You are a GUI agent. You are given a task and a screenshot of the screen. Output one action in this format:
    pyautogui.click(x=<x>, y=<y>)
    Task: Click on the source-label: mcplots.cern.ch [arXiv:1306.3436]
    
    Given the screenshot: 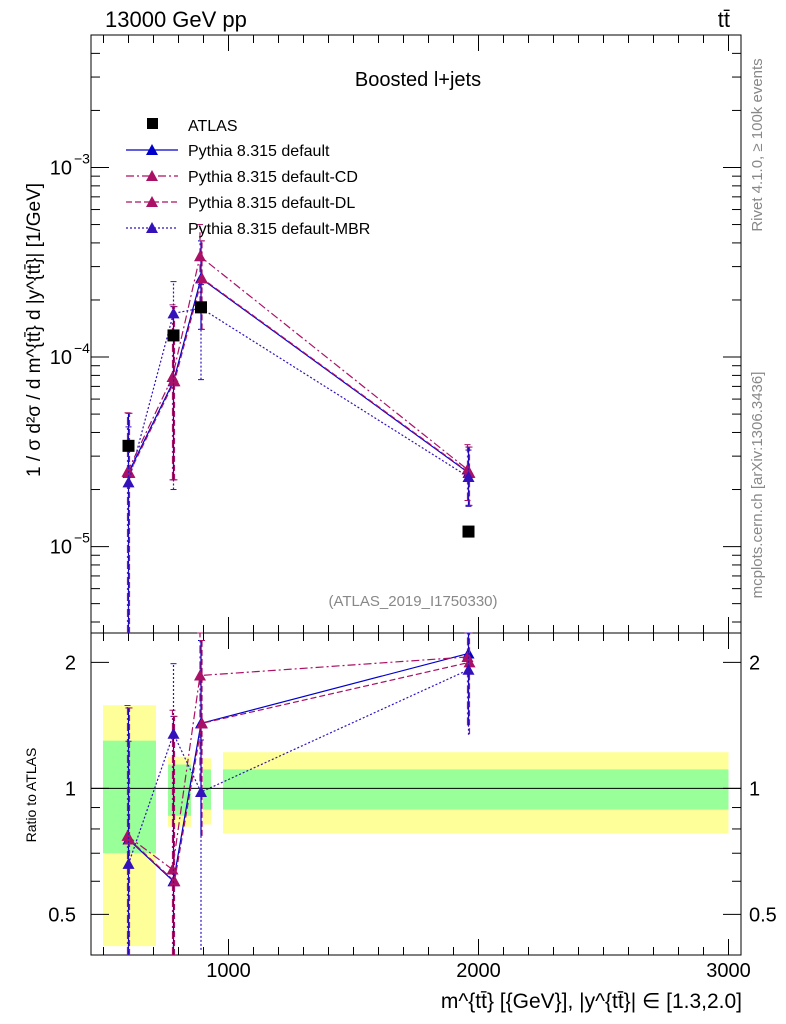 What is the action you would take?
    pyautogui.click(x=757, y=485)
    